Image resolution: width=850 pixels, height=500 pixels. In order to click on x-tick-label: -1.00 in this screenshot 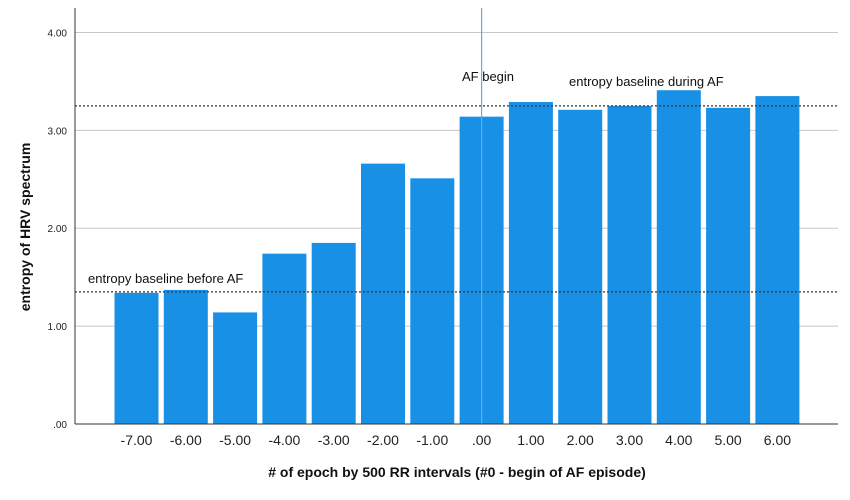, I will do `click(432, 440)`.